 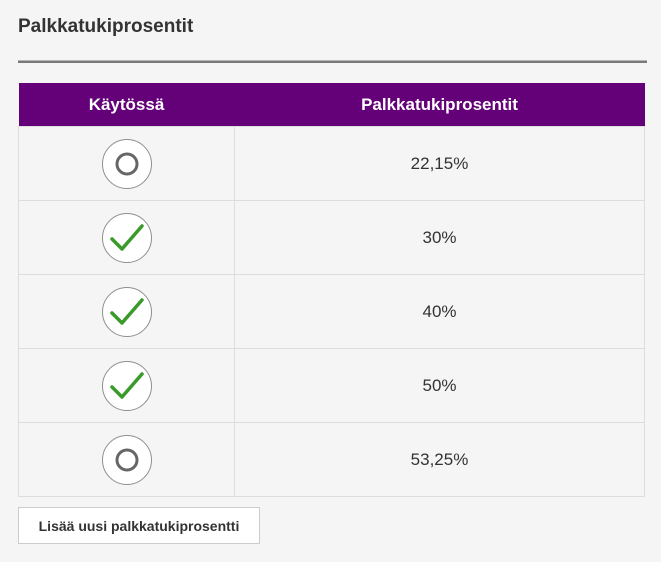 What do you see at coordinates (139, 525) in the screenshot?
I see `add-new-percentage-button: Lisää uusi palkkatukiprosentti` at bounding box center [139, 525].